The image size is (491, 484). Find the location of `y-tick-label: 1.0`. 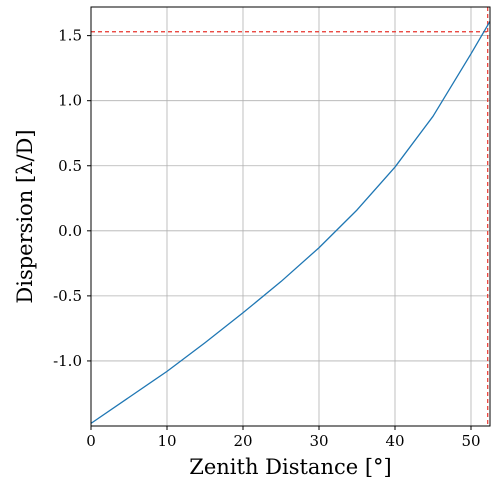

y-tick-label: 1.0 is located at coordinates (70, 101).